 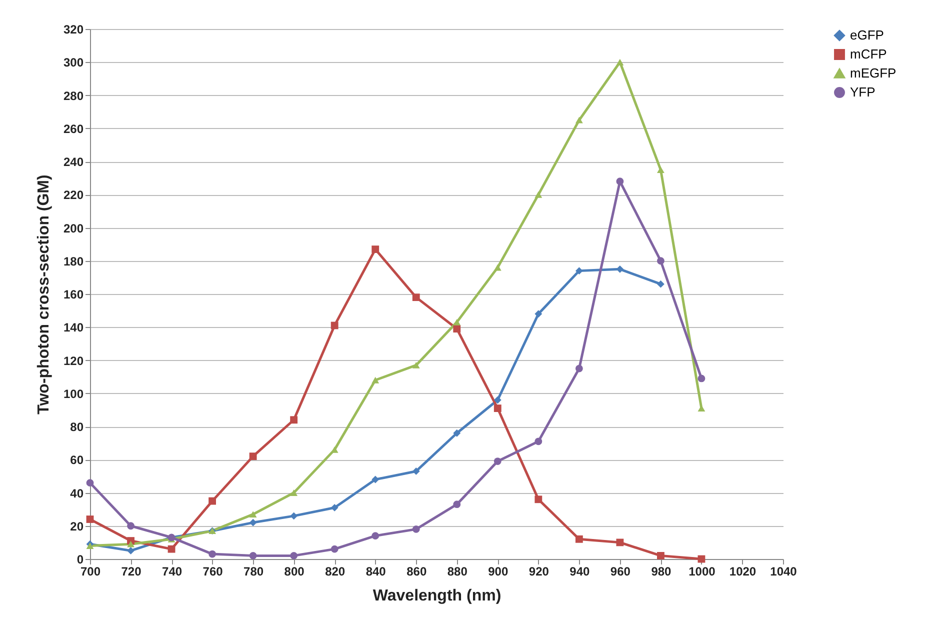 What do you see at coordinates (580, 571) in the screenshot?
I see `x-tick-label: 940` at bounding box center [580, 571].